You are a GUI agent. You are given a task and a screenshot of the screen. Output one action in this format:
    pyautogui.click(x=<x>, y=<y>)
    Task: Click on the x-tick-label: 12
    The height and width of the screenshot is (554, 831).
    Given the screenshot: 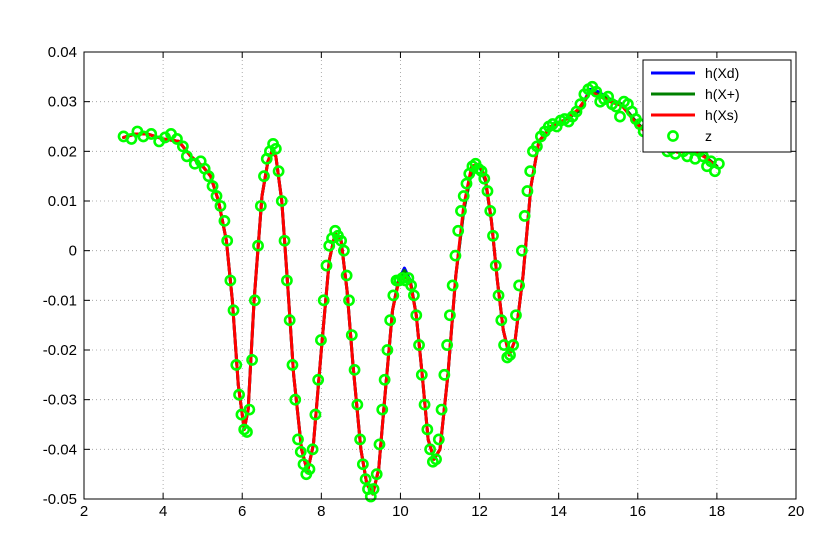 What is the action you would take?
    pyautogui.click(x=479, y=511)
    